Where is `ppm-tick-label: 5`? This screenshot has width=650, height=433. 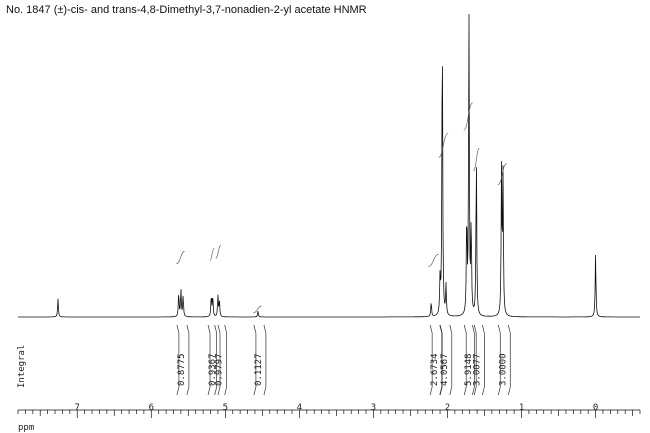
ppm-tick-label: 5 is located at coordinates (225, 408).